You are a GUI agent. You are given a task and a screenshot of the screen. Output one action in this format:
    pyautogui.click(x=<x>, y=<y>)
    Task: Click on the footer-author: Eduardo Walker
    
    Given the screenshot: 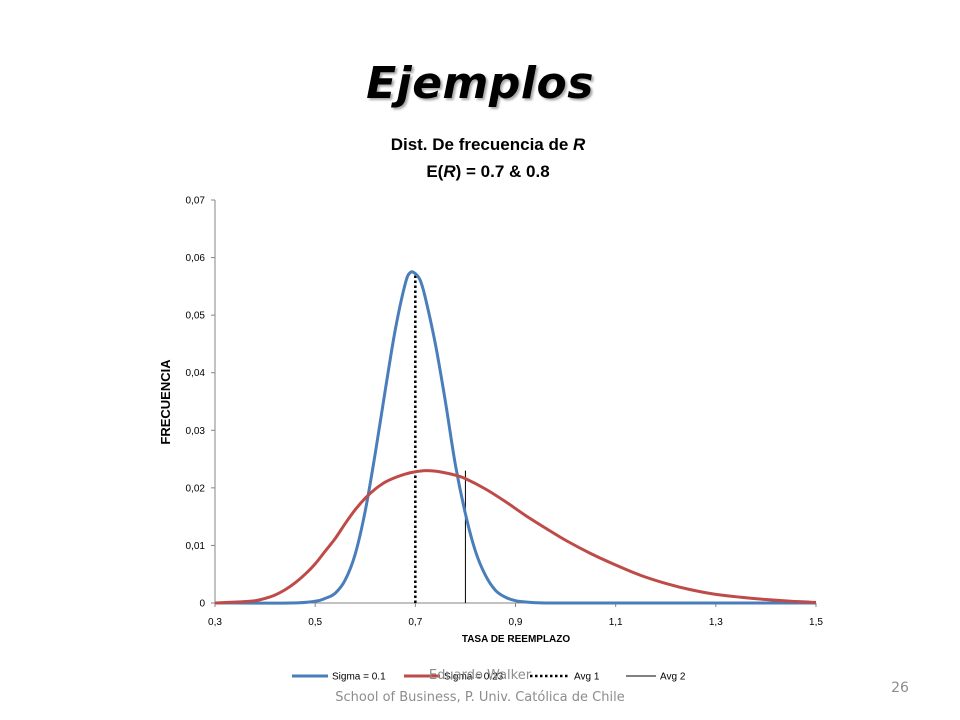 What is the action you would take?
    pyautogui.click(x=480, y=675)
    